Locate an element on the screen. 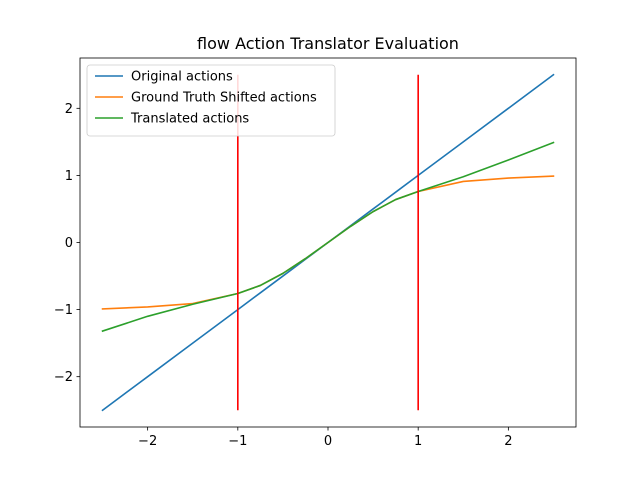 This screenshot has width=640, height=480. y-tick-label: 1 is located at coordinates (69, 176).